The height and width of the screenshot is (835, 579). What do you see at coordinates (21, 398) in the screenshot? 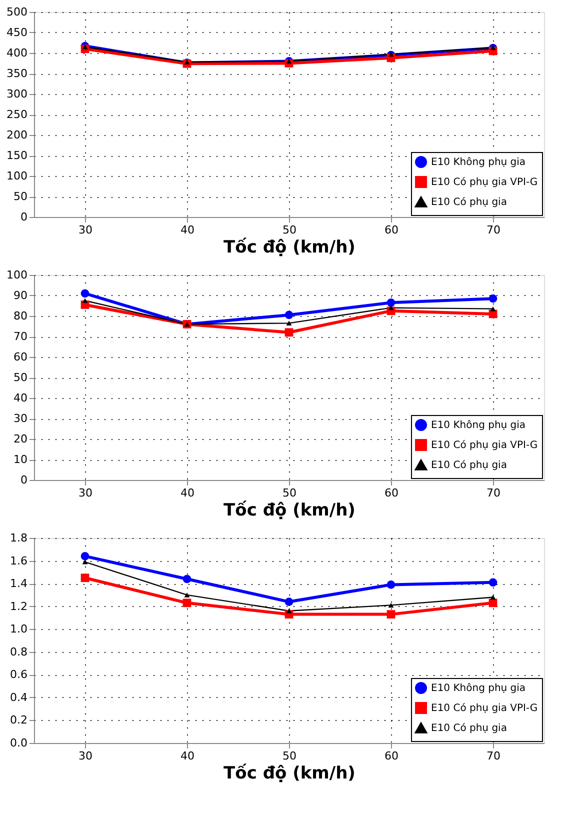
I see `y-tick-label: 40` at bounding box center [21, 398].